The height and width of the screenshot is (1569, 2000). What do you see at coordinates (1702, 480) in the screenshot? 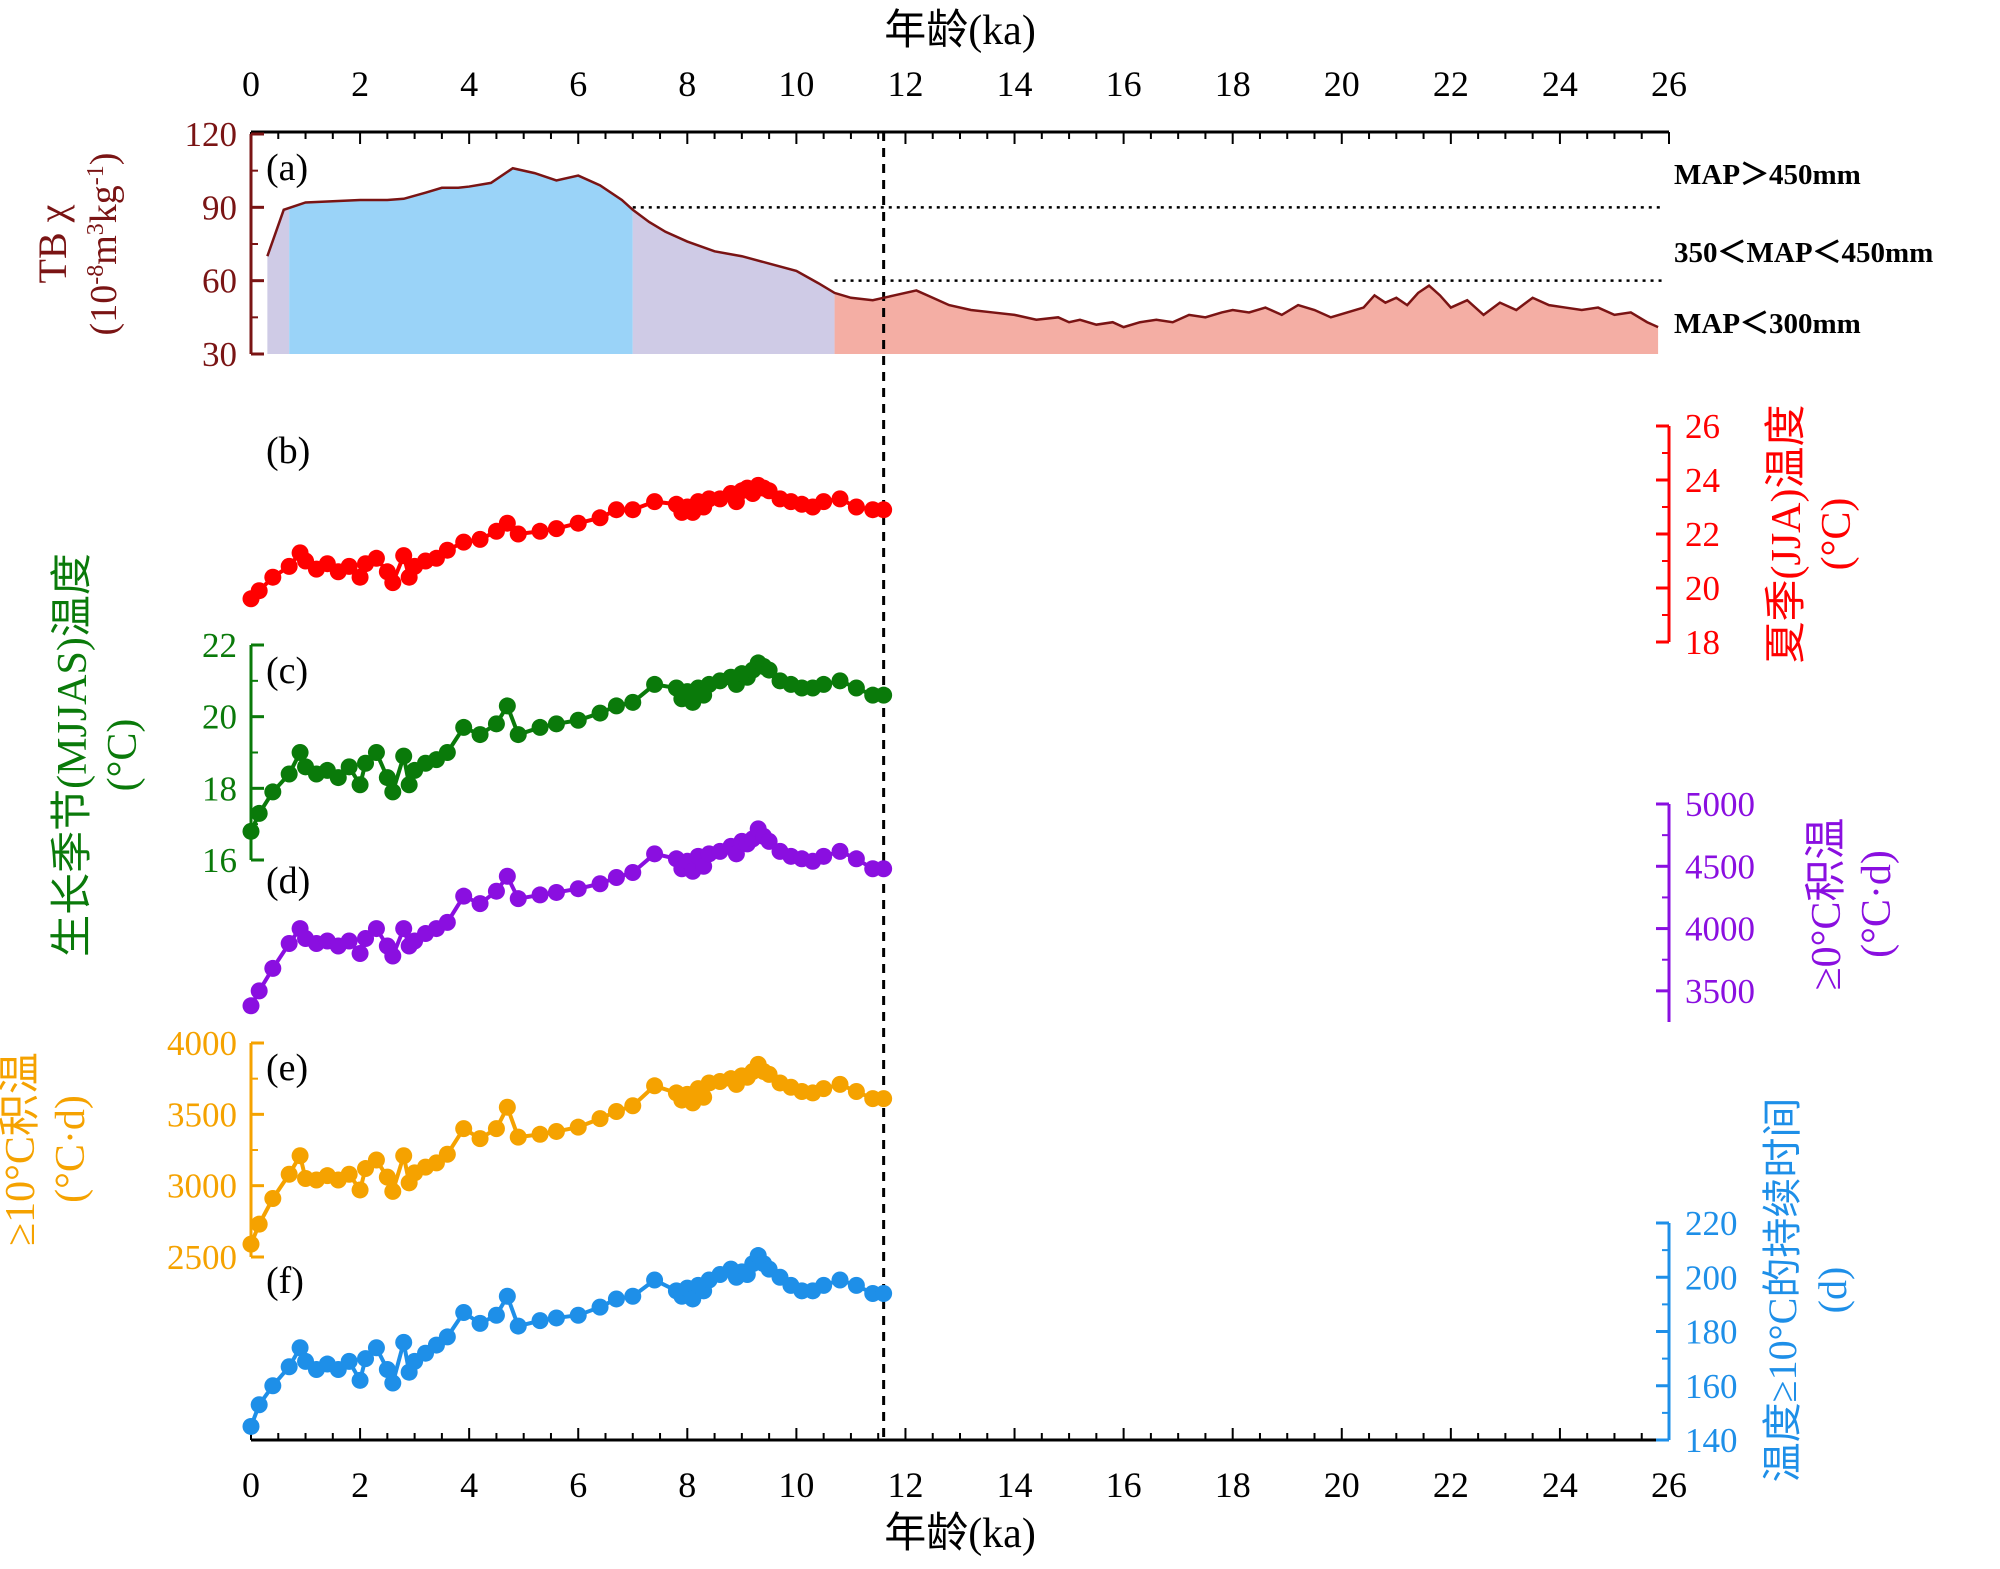
I see `y-tick-label-b: 24` at bounding box center [1702, 480].